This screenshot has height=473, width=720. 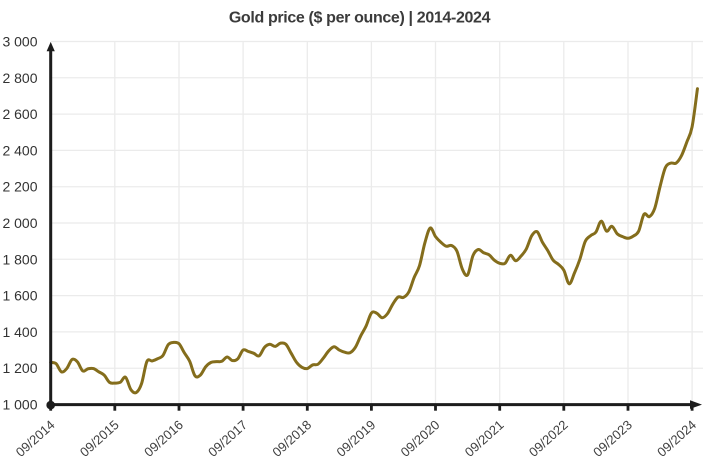 I want to click on svg-text:Gold price ($ per ounce) | 201: Gold price ($ per ounce) | 2014-2024, so click(x=360, y=18).